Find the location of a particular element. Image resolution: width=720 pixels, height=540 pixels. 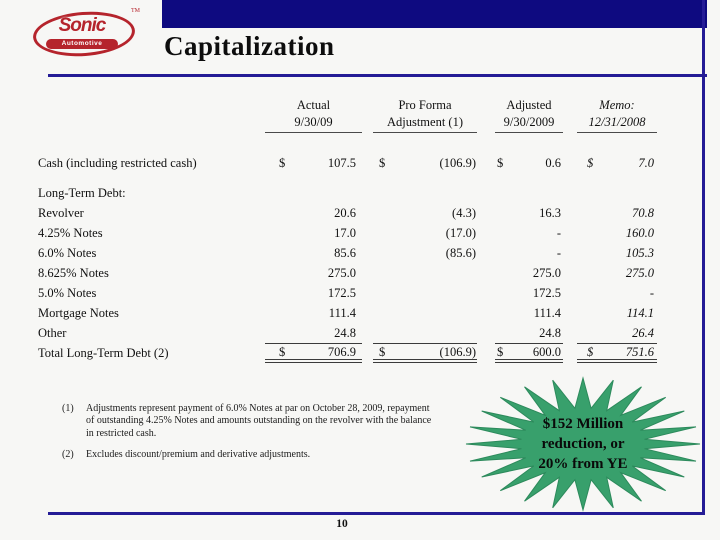

sonic-logo: Sonic Automotive TM is located at coordinates (86, 33).